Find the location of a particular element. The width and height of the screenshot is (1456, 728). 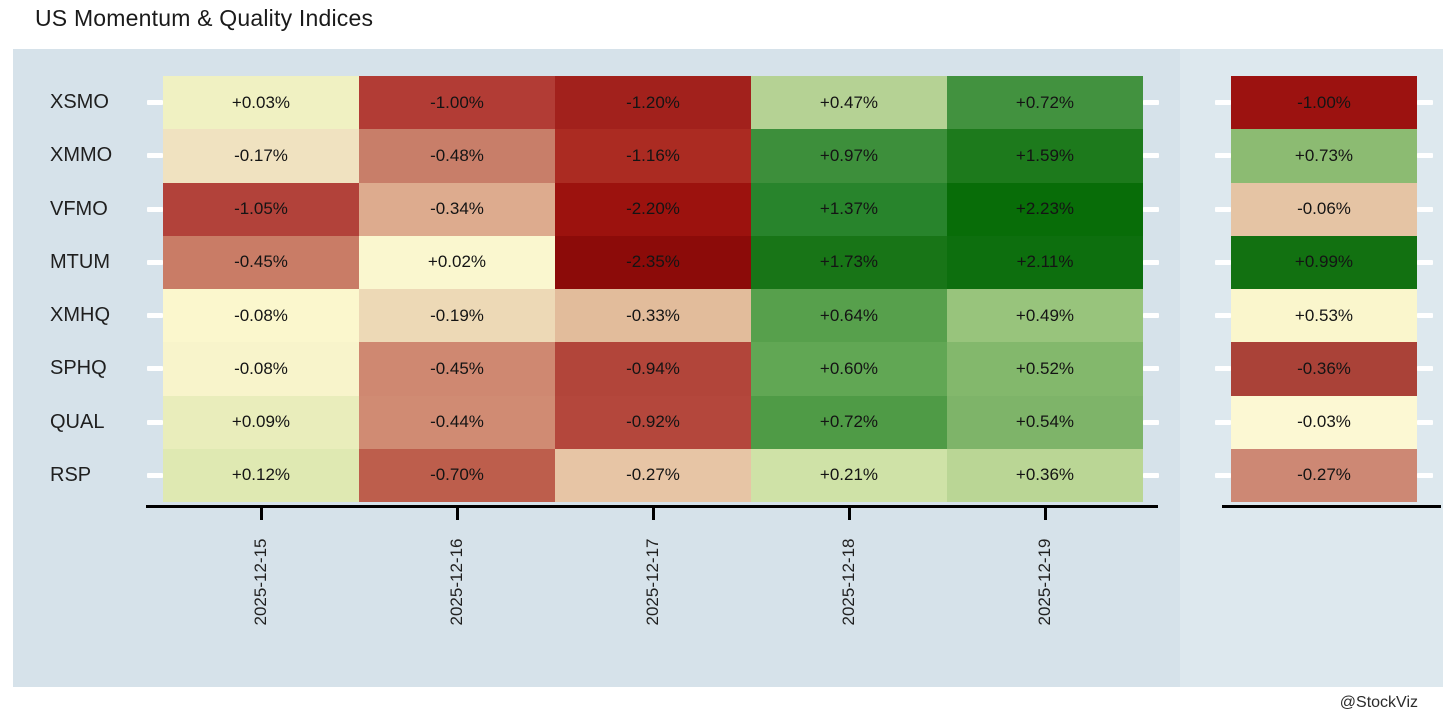

heatmap-cell-VFMO-2025-12-16: -0.34% is located at coordinates (457, 209).